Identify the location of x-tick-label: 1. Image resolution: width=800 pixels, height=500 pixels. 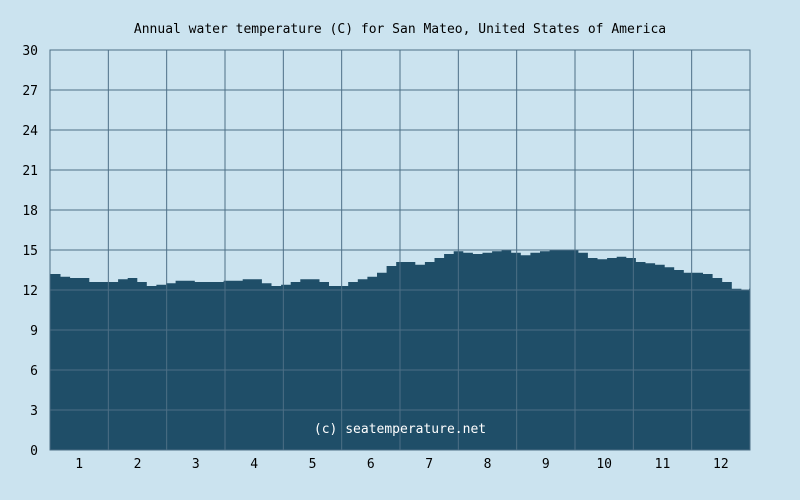
(79, 464).